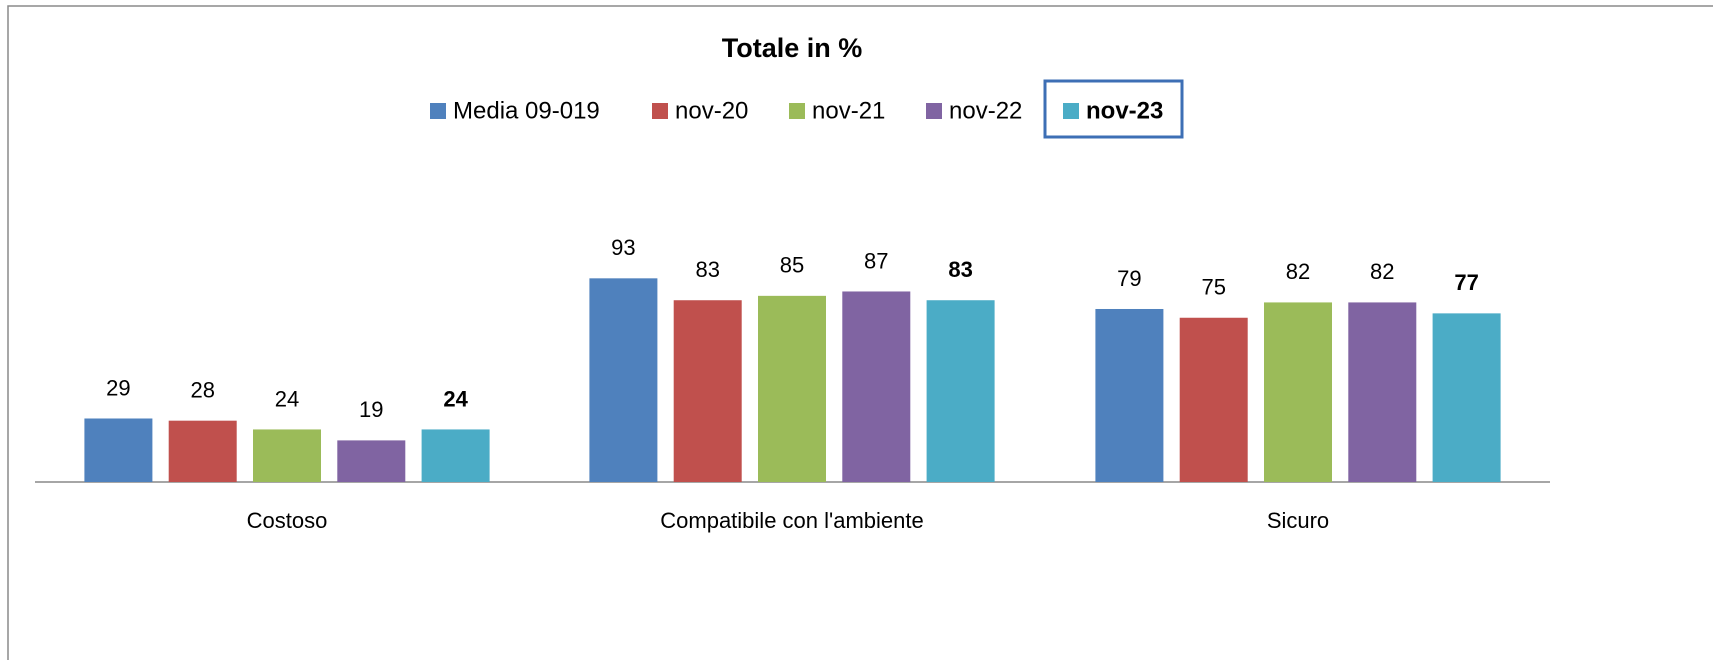 The height and width of the screenshot is (660, 1713). I want to click on chart-title: Totale in %, so click(792, 48).